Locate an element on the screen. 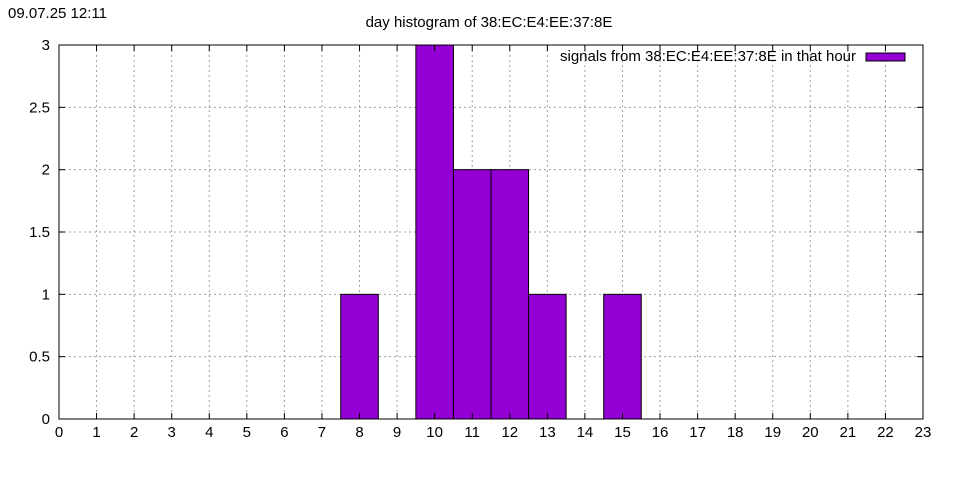 Image resolution: width=960 pixels, height=480 pixels. x-tick-label: 2 is located at coordinates (134, 432).